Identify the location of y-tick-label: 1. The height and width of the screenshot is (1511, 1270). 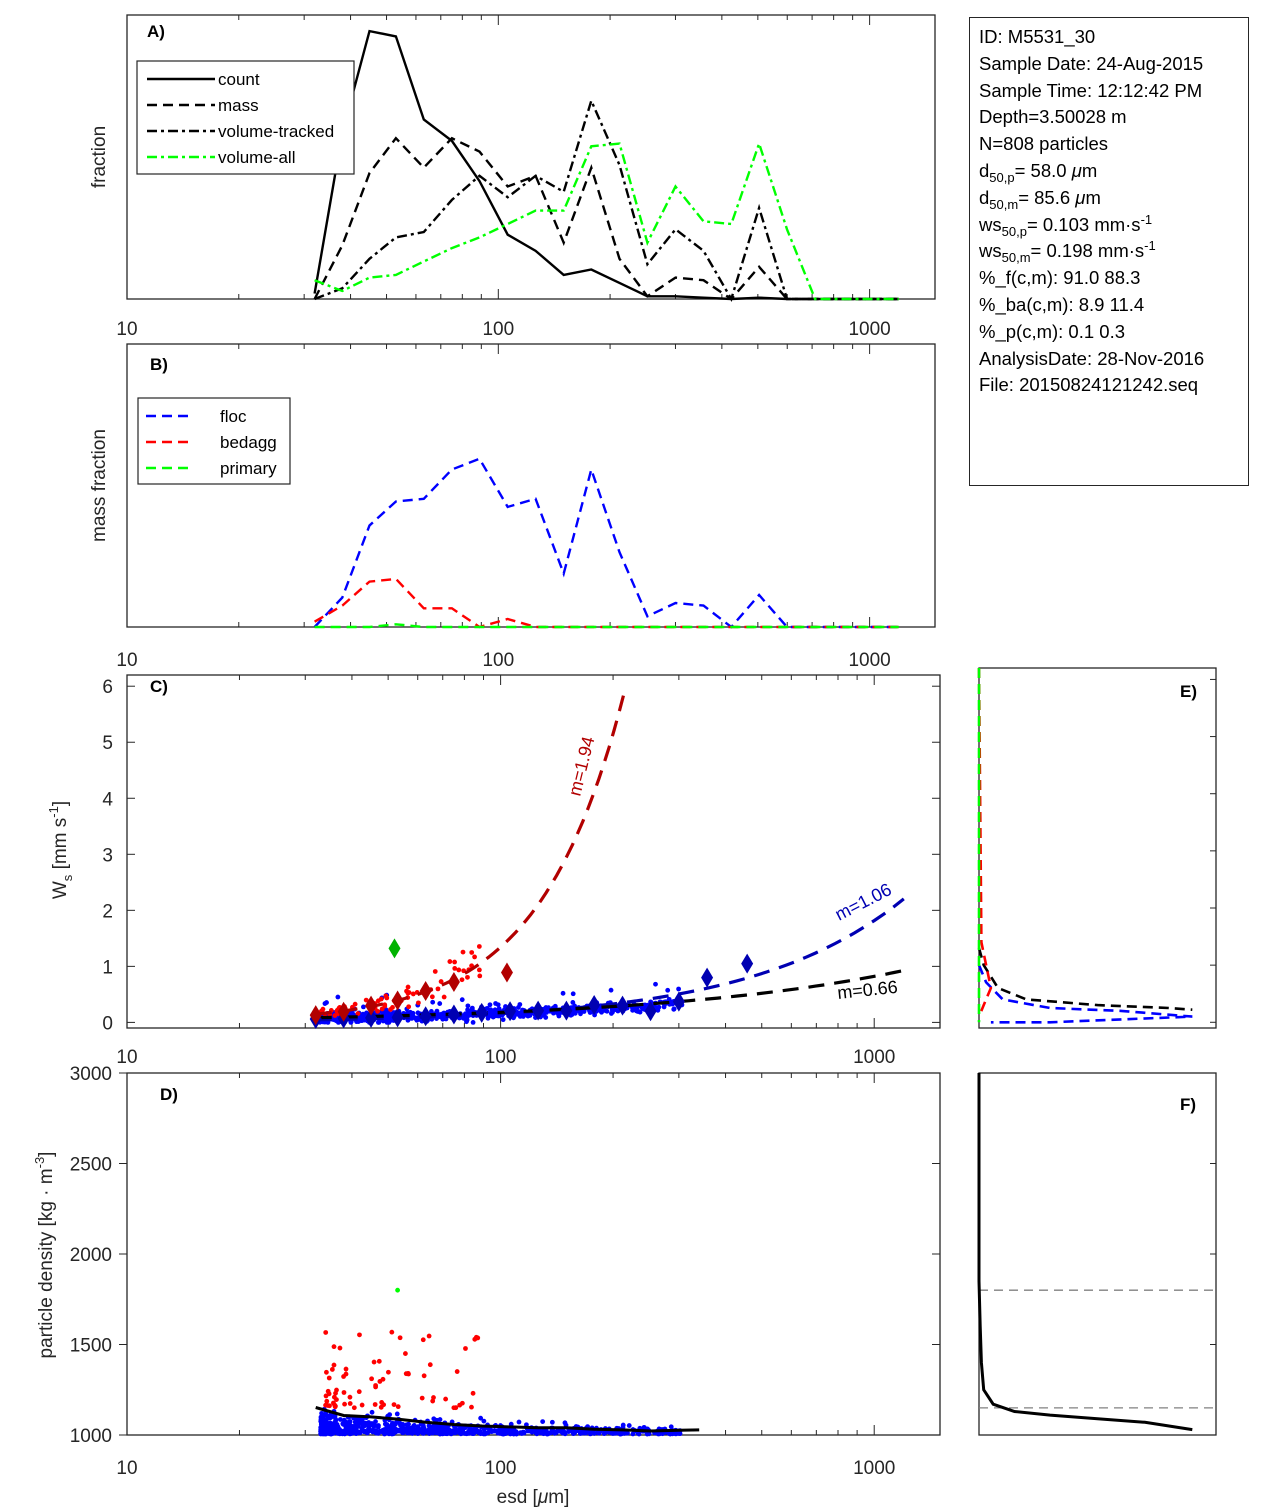
(107, 967).